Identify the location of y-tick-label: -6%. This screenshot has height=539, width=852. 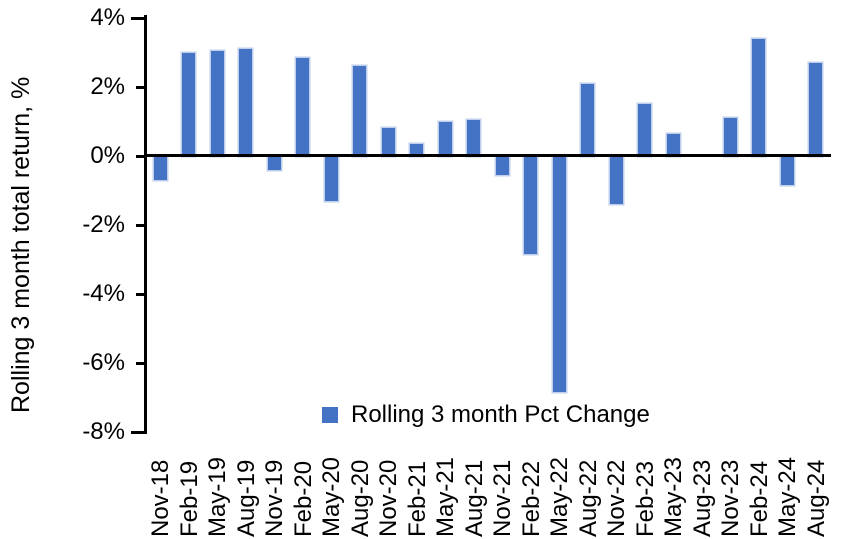
(103, 362).